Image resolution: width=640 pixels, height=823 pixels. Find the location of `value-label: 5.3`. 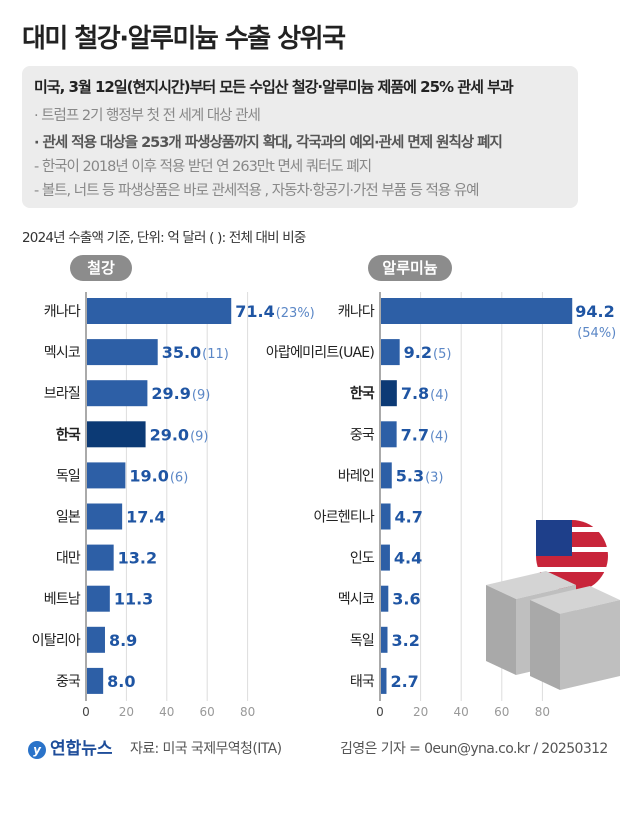

value-label: 5.3 is located at coordinates (410, 475).